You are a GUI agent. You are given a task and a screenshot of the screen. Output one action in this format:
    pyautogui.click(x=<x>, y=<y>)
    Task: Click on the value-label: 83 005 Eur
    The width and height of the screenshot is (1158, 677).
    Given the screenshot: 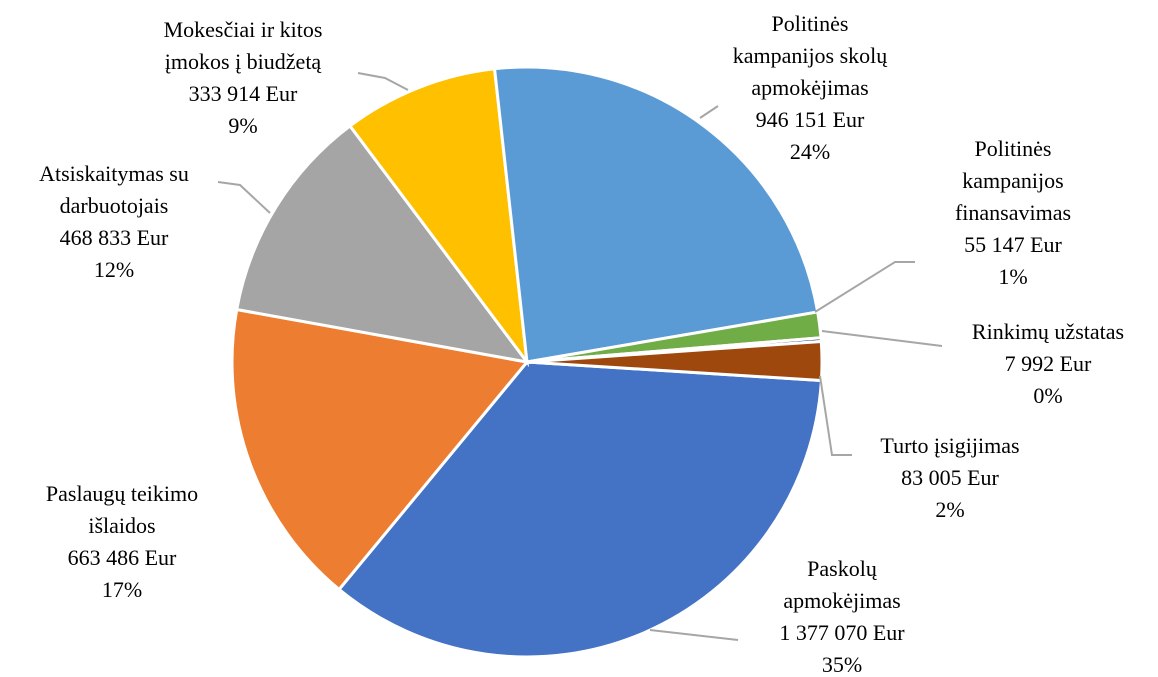 What is the action you would take?
    pyautogui.click(x=950, y=477)
    